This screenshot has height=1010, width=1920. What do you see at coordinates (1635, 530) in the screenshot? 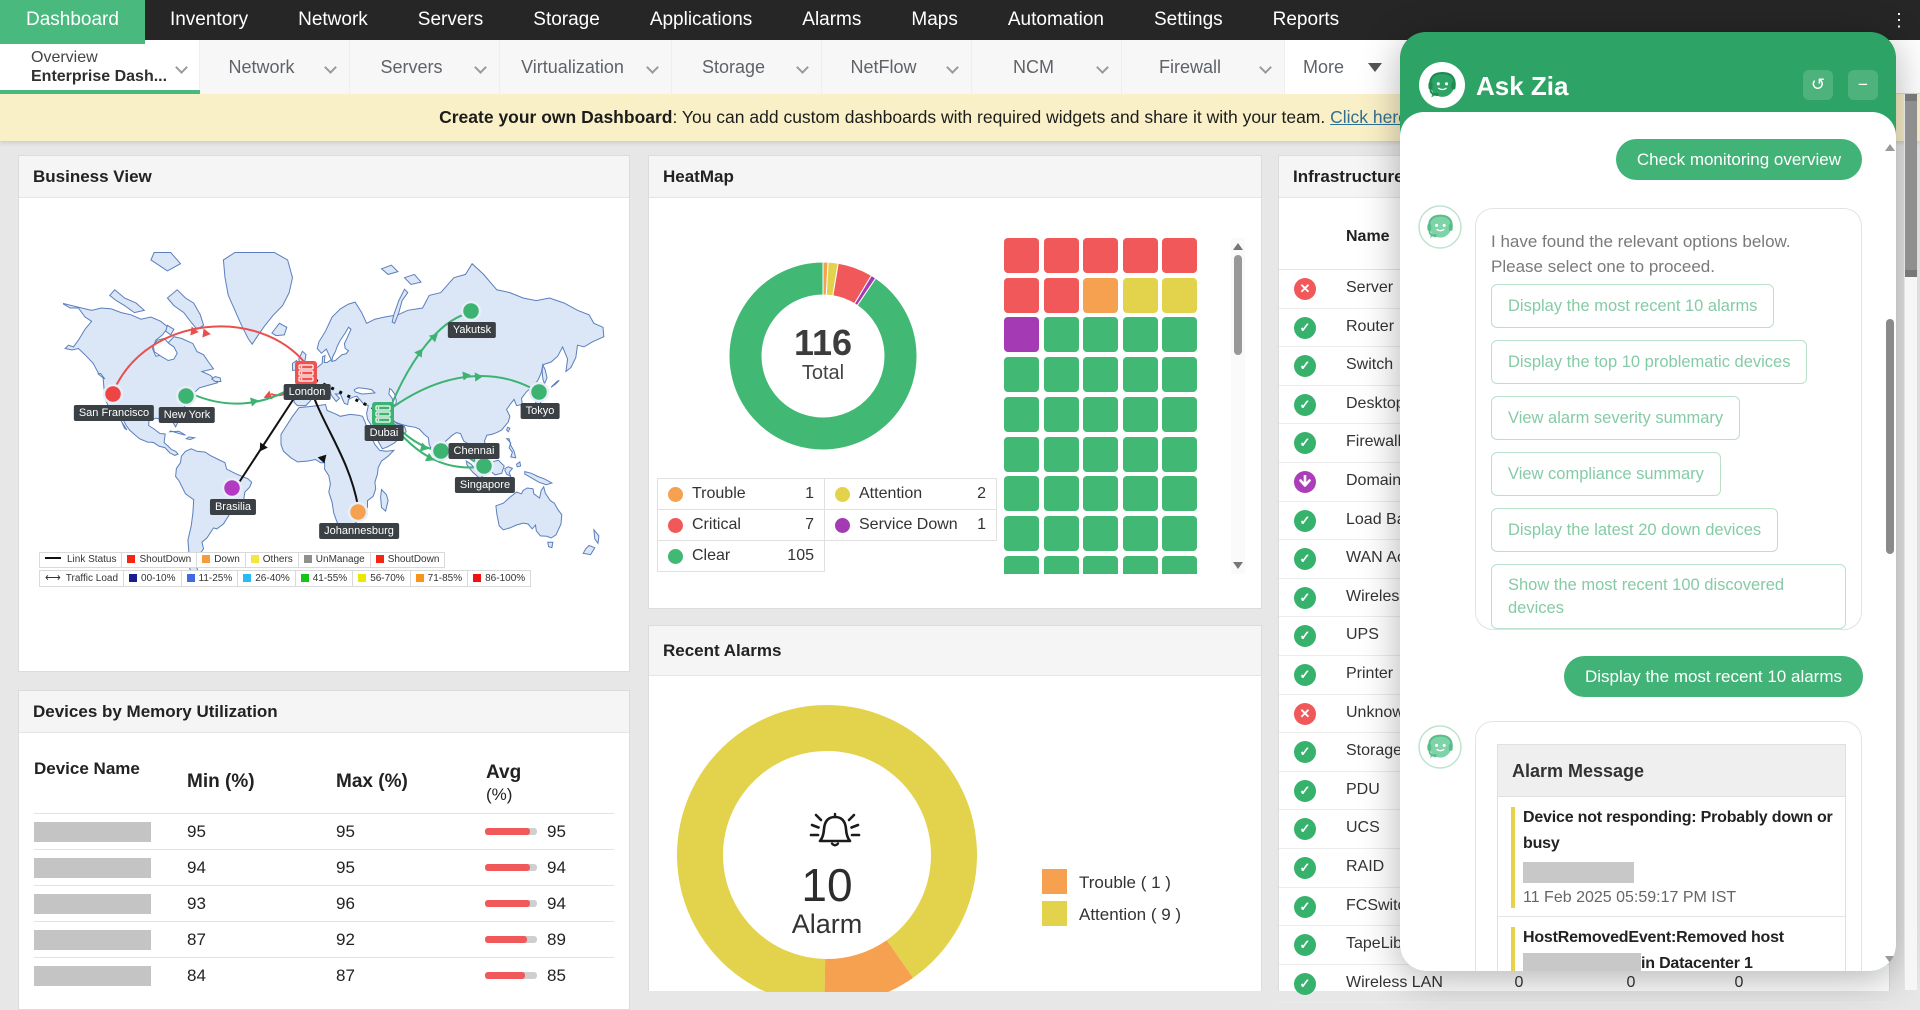
I see `zia-option-display-the-latest-20-down-devices: Display the latest 20 down devices` at bounding box center [1635, 530].